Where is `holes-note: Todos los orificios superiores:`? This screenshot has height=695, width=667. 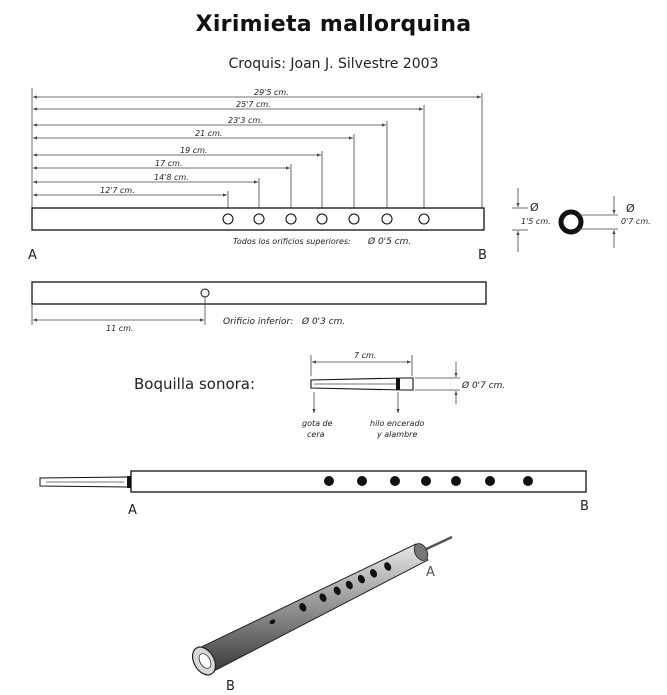
holes-note: Todos los orificios superiores: is located at coordinates (292, 241).